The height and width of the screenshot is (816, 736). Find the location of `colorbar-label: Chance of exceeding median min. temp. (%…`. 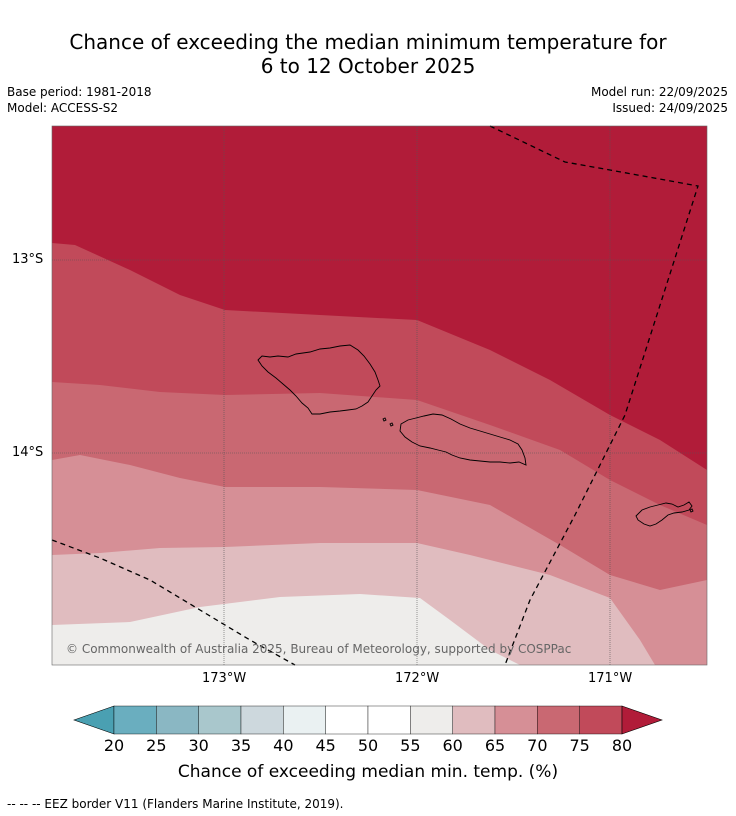

colorbar-label: Chance of exceeding median min. temp. (%… is located at coordinates (368, 772).